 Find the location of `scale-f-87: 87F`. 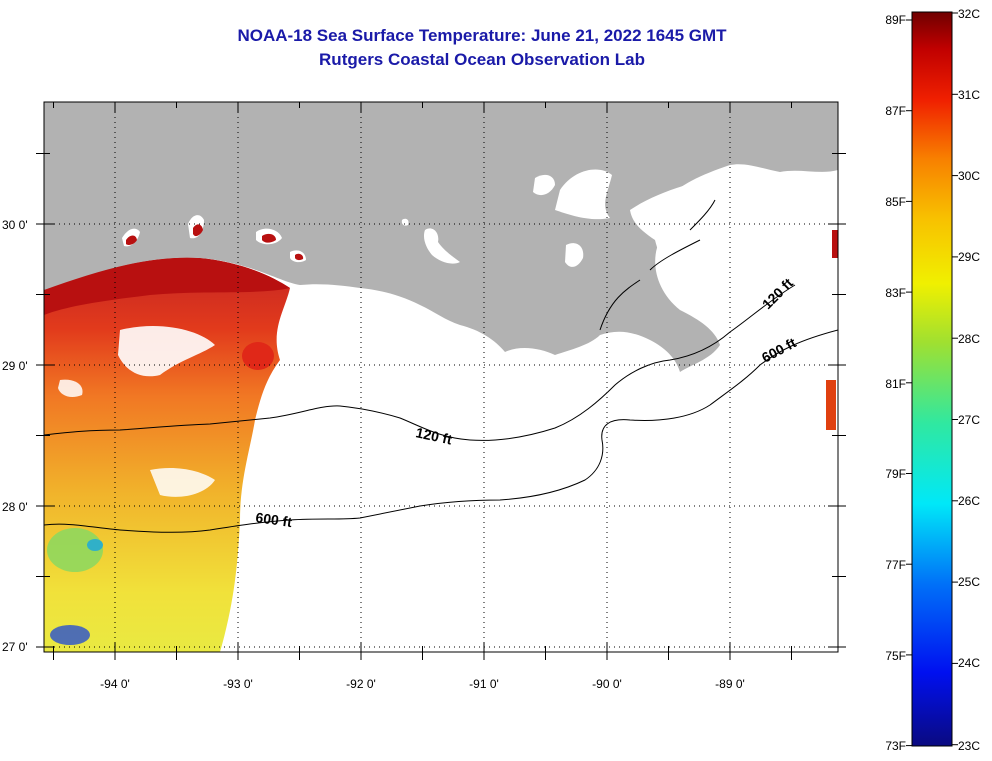

scale-f-87: 87F is located at coordinates (895, 111).